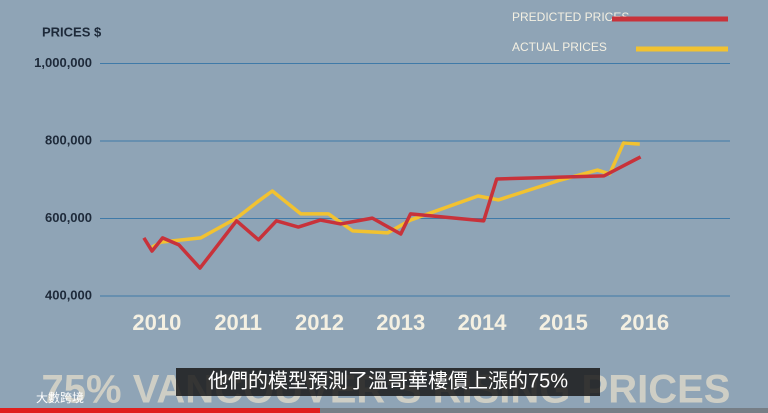 The image size is (768, 413). What do you see at coordinates (60, 397) in the screenshot?
I see `watermark: 大數跨境` at bounding box center [60, 397].